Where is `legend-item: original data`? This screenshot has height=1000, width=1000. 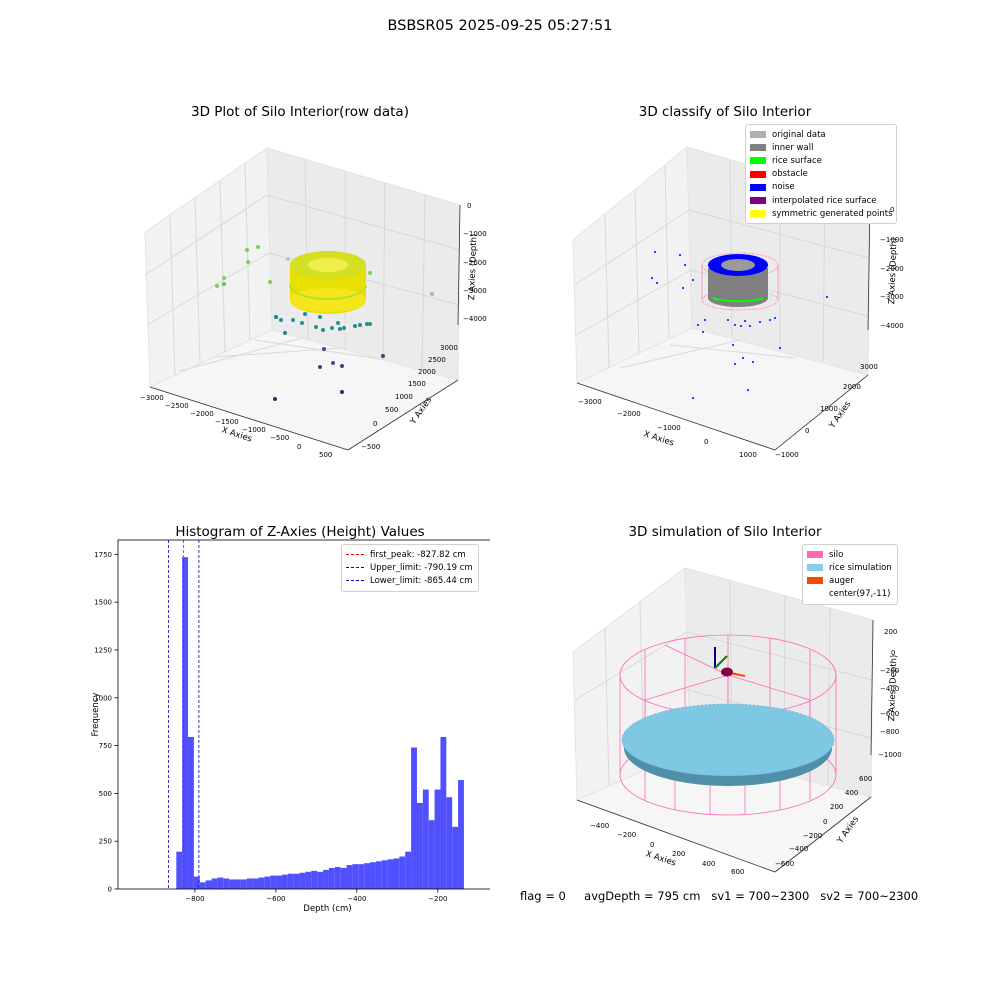 legend-item: original data is located at coordinates (821, 134).